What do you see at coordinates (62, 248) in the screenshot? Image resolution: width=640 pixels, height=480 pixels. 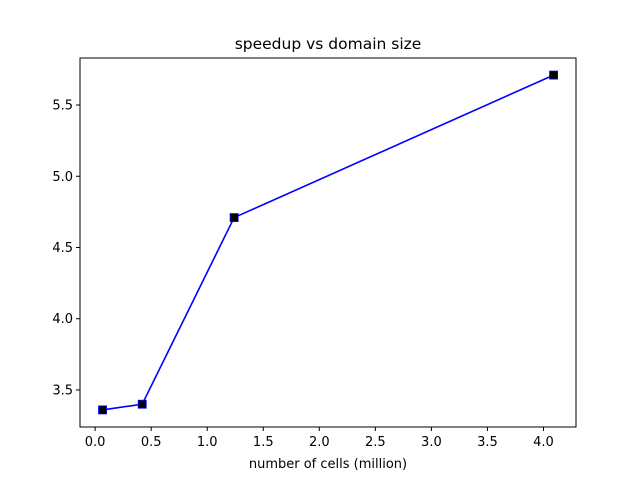 I see `y-tick-label: 4.5` at bounding box center [62, 248].